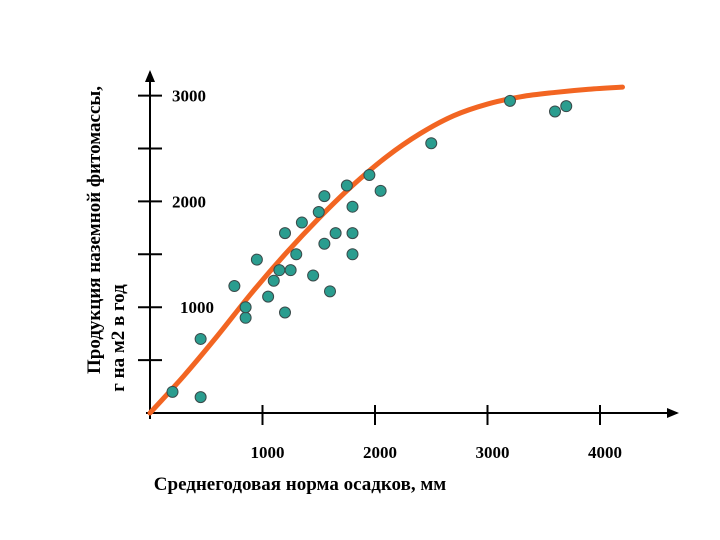 This screenshot has width=720, height=540. What do you see at coordinates (268, 452) in the screenshot?
I see `x-tick-label-1000: 1000` at bounding box center [268, 452].